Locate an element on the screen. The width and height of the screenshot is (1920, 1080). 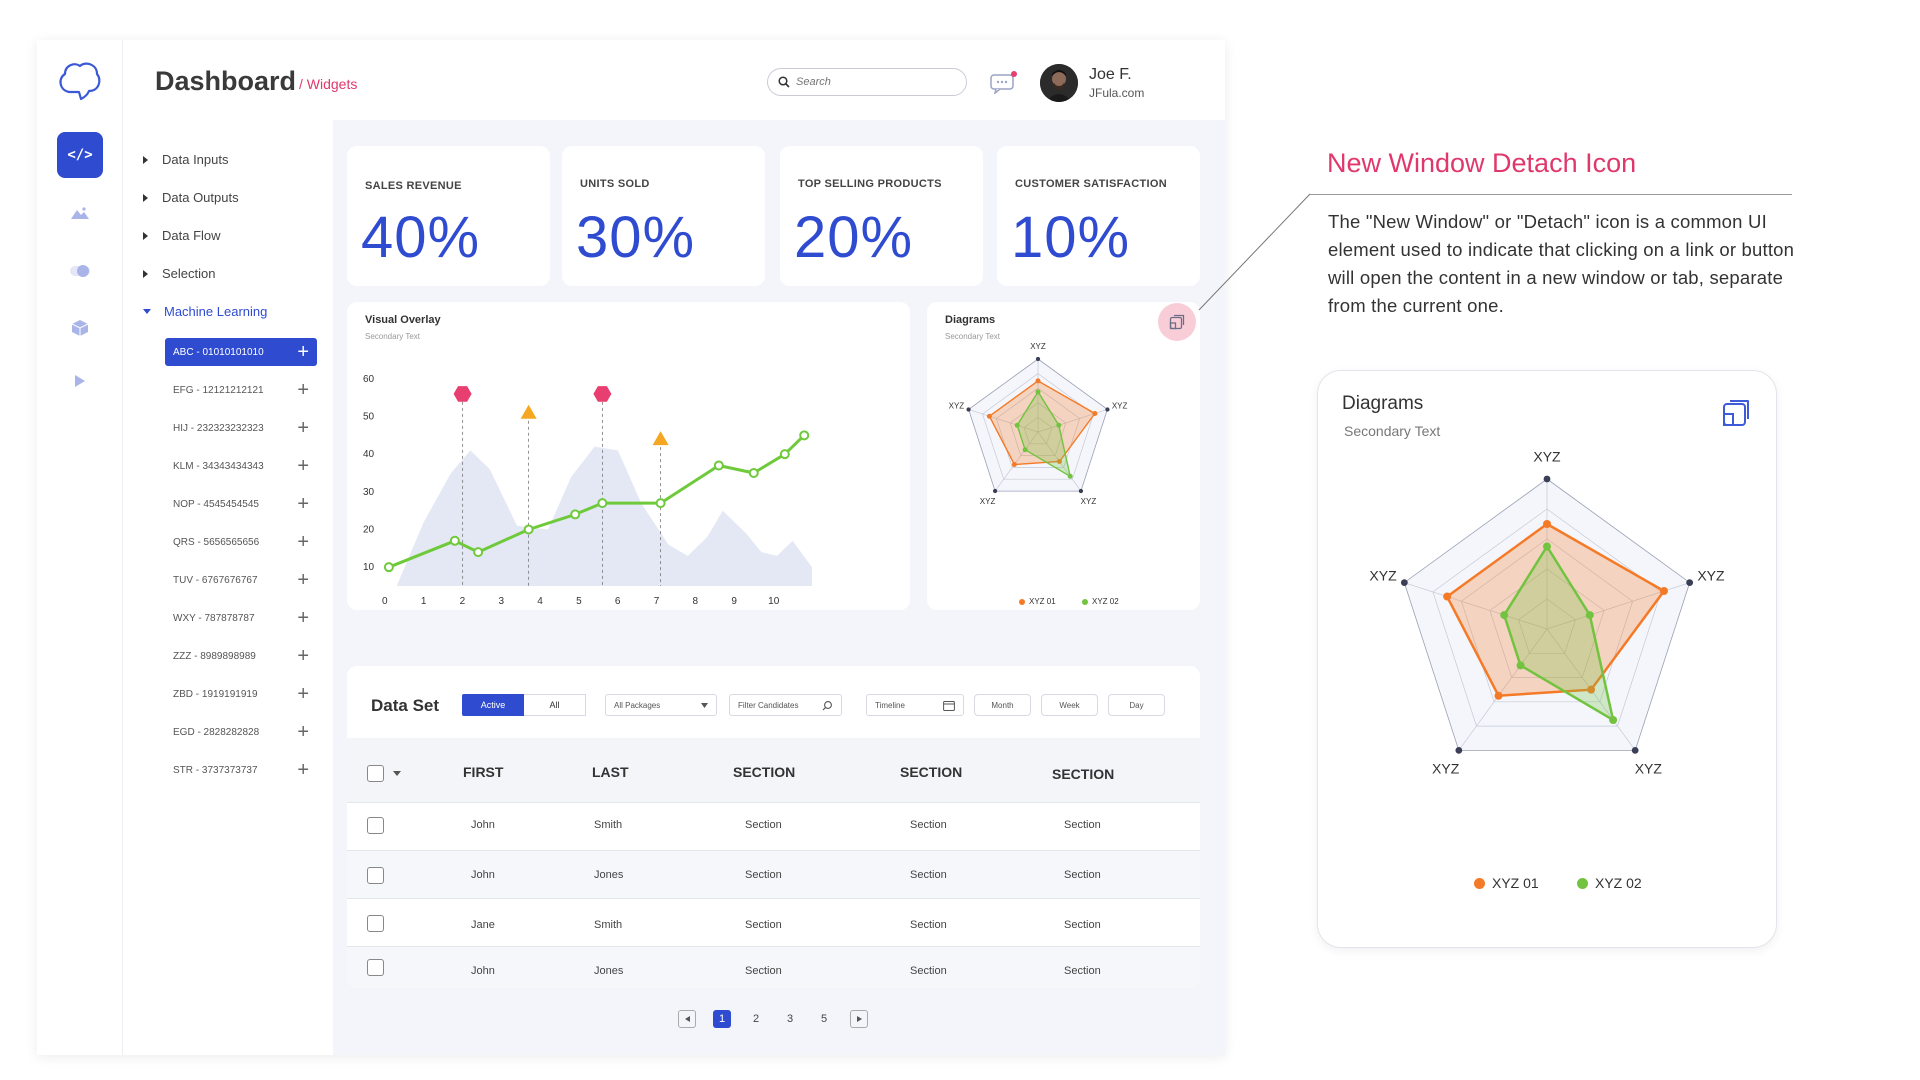
radar-chart: XYZ XYZ XYZ XYZ XYZ is located at coordinates (1038, 424).